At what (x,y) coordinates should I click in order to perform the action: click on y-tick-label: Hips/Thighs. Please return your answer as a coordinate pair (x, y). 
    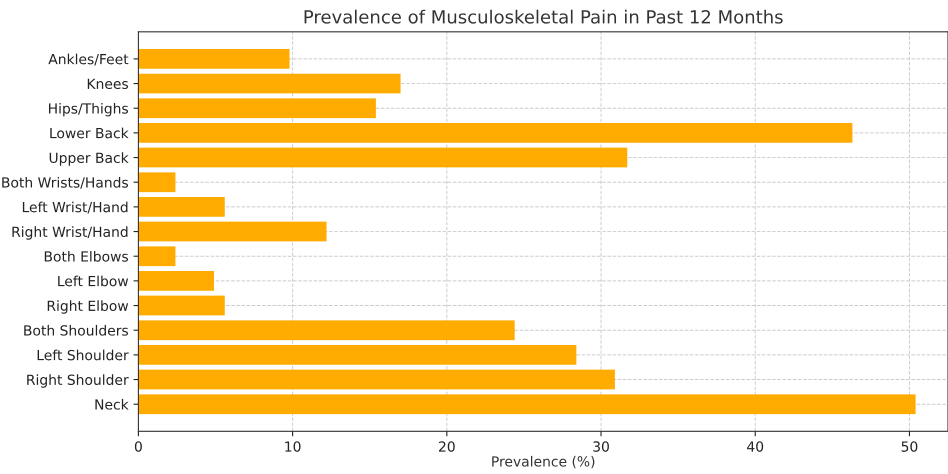
    Looking at the image, I should click on (88, 109).